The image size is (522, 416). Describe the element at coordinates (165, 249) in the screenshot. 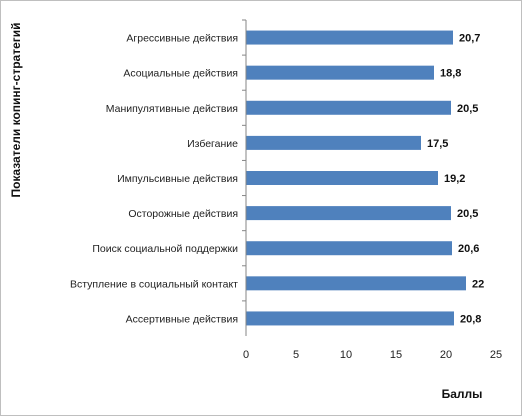

I see `category-label: Поиск социальной поддержки` at that location.